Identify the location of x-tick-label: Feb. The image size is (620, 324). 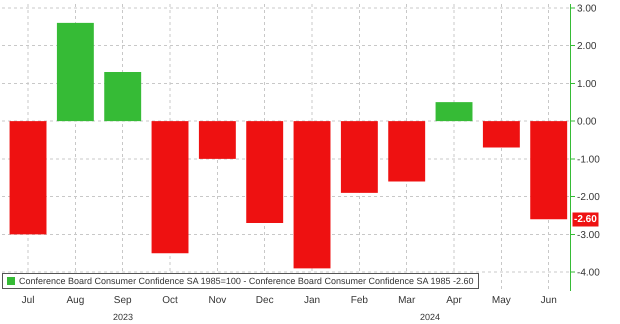
(359, 300).